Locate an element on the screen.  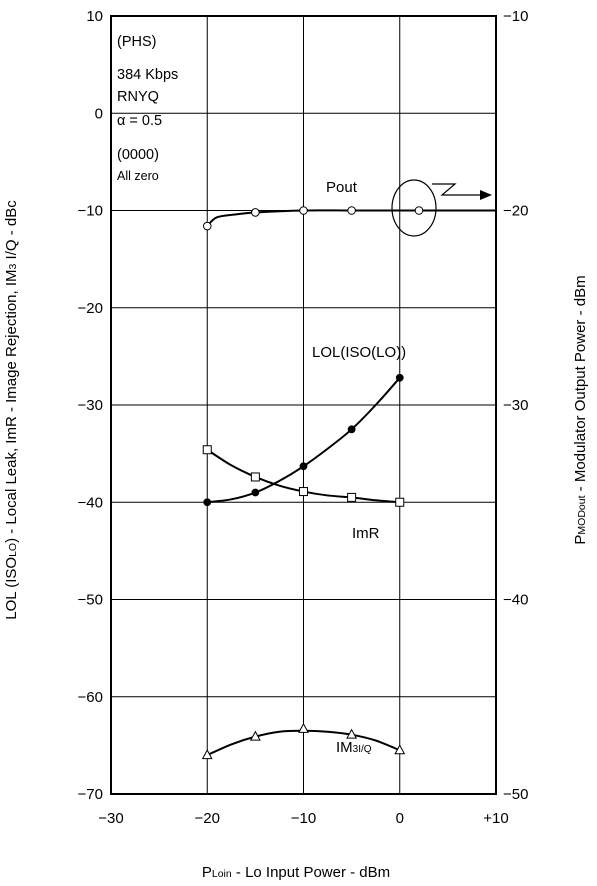
x-tick-label: +10 is located at coordinates (495, 818).